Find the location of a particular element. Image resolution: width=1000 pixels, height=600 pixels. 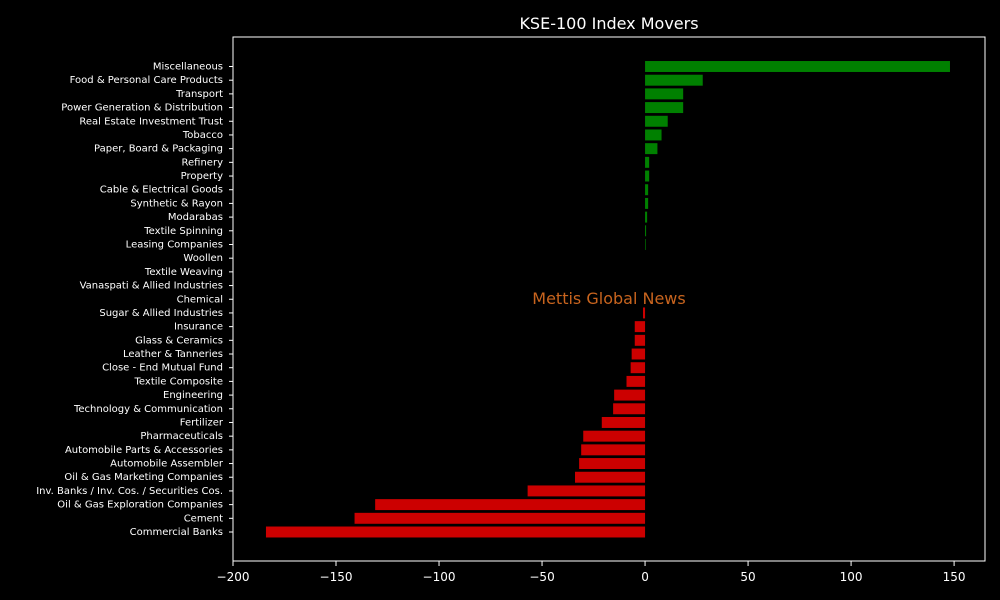

x-tick-label: 150 is located at coordinates (954, 577).